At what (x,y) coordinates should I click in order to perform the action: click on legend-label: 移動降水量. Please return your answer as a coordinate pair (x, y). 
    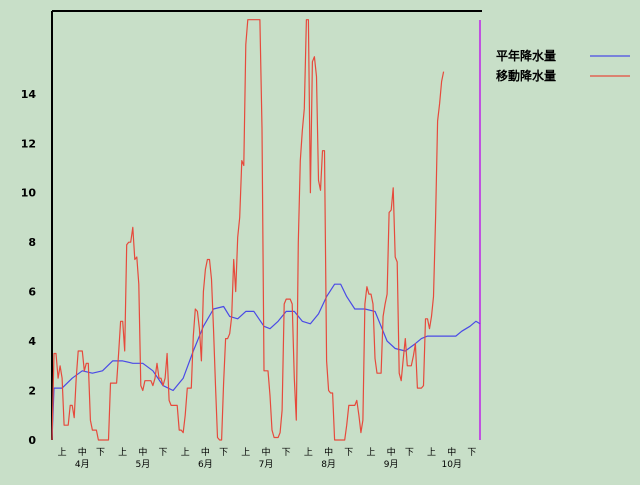
    Looking at the image, I should click on (526, 75).